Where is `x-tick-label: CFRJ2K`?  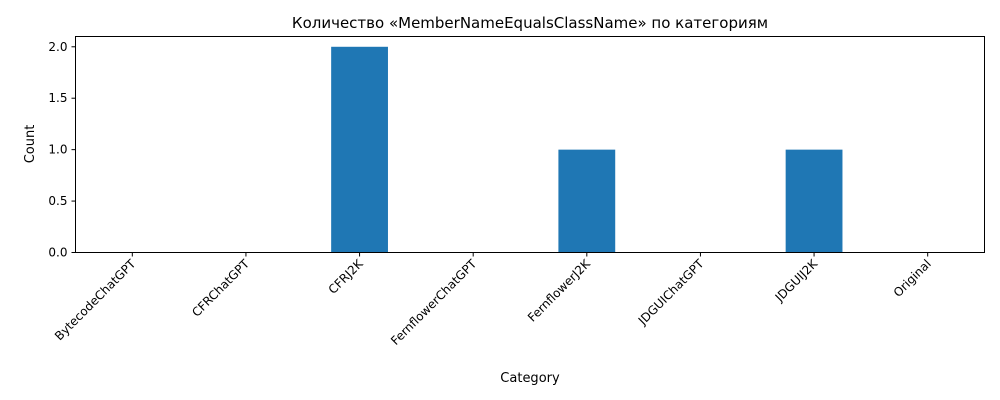 x-tick-label: CFRJ2K is located at coordinates (346, 276).